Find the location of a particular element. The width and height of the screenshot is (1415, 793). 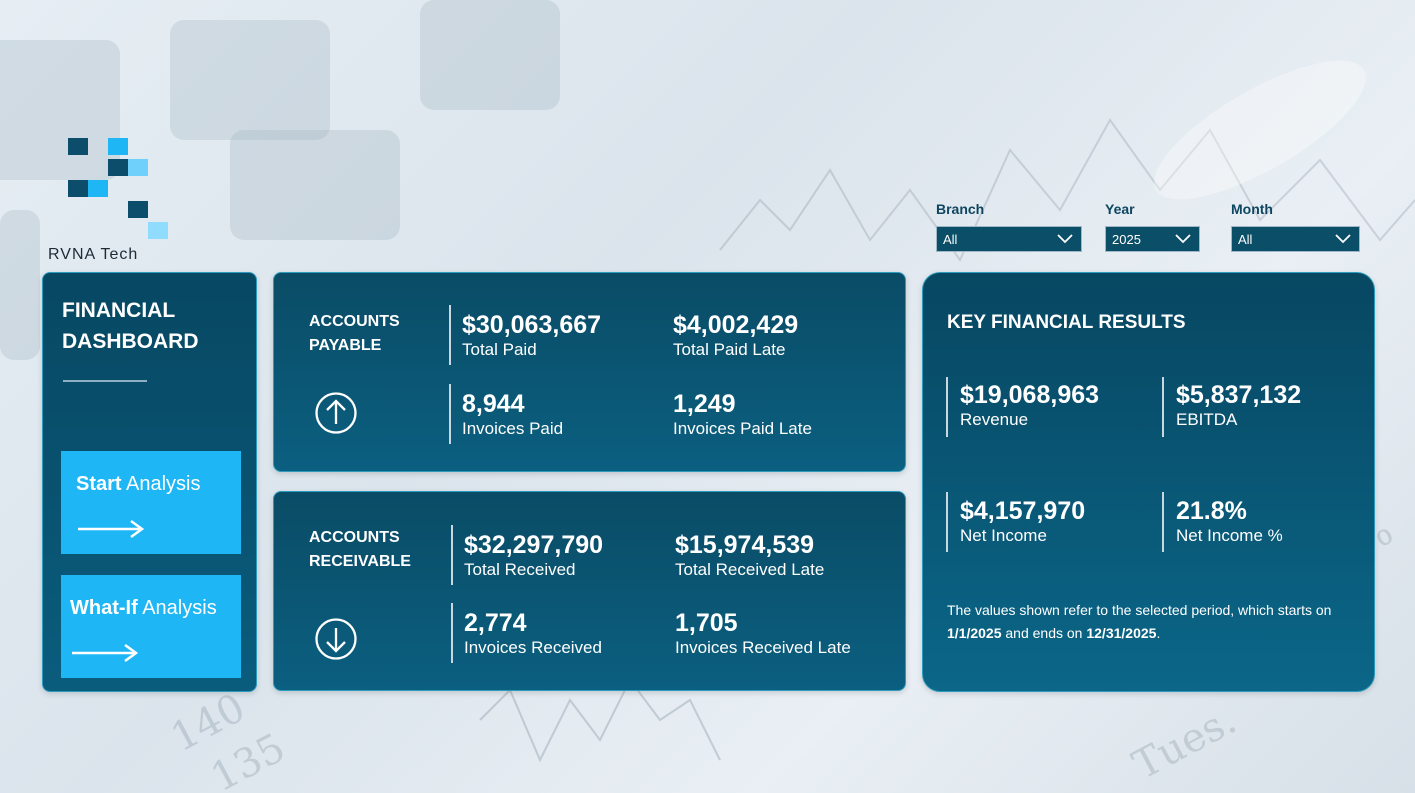

total-received-metric: $32,297,790 Total Received is located at coordinates (533, 555).